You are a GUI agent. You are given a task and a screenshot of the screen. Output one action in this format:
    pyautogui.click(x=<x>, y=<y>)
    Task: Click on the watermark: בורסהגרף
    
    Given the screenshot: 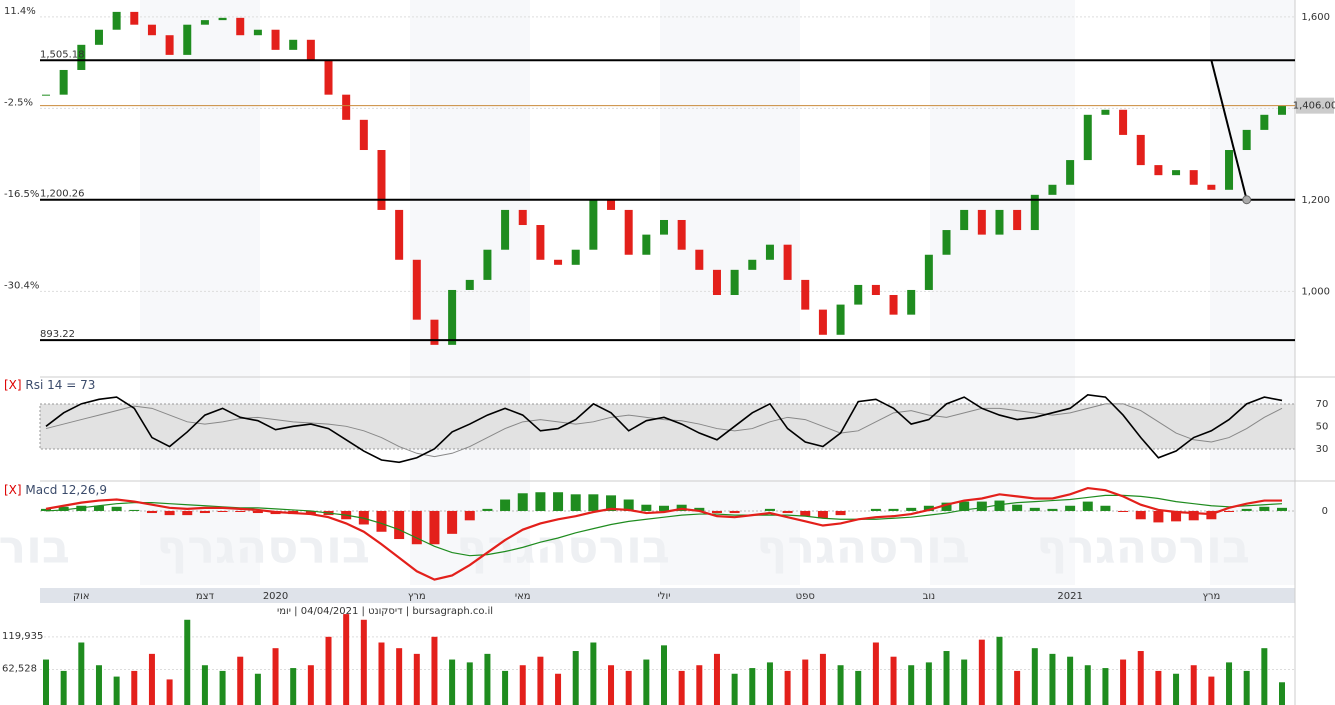 What is the action you would take?
    pyautogui.click(x=1143, y=547)
    